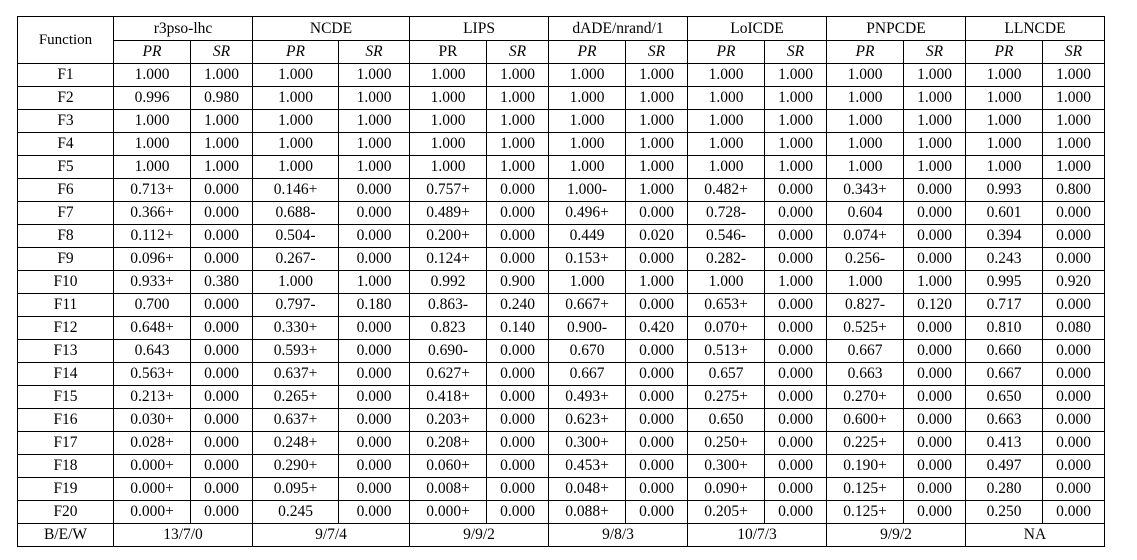  I want to click on pr-value-cell: 0.496+, so click(587, 213).